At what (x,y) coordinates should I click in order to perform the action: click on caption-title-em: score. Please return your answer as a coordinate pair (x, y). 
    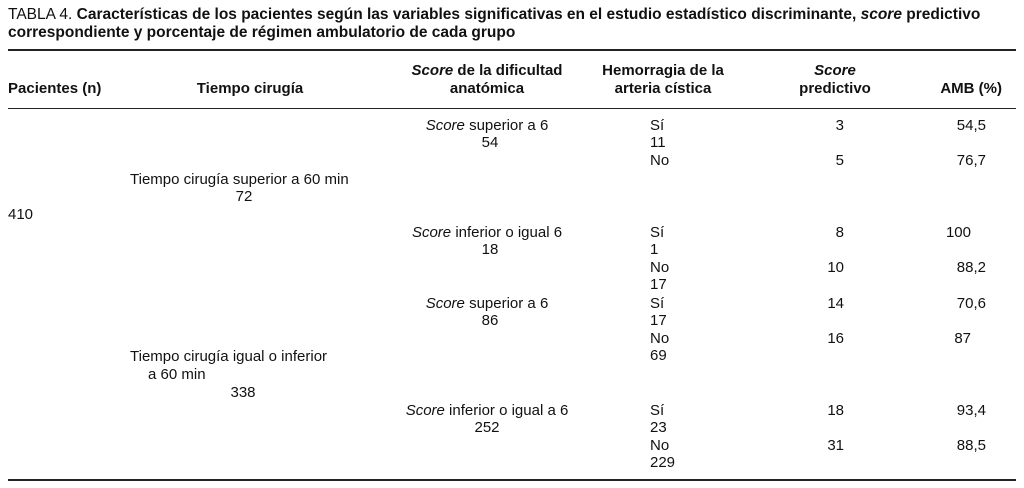
    Looking at the image, I should click on (881, 14).